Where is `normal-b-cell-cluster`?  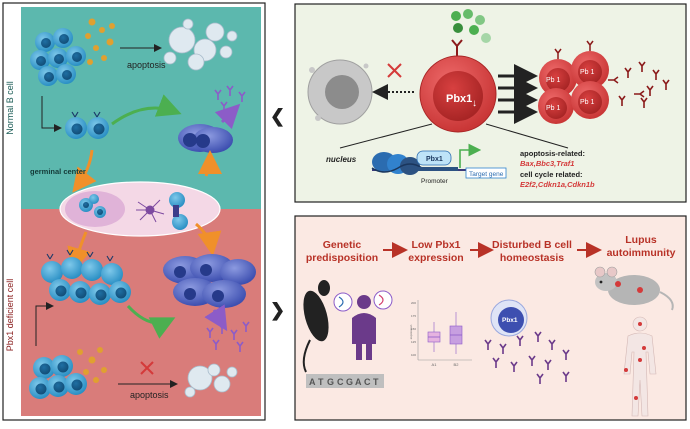
normal-b-cell-cluster is located at coordinates (58, 57).